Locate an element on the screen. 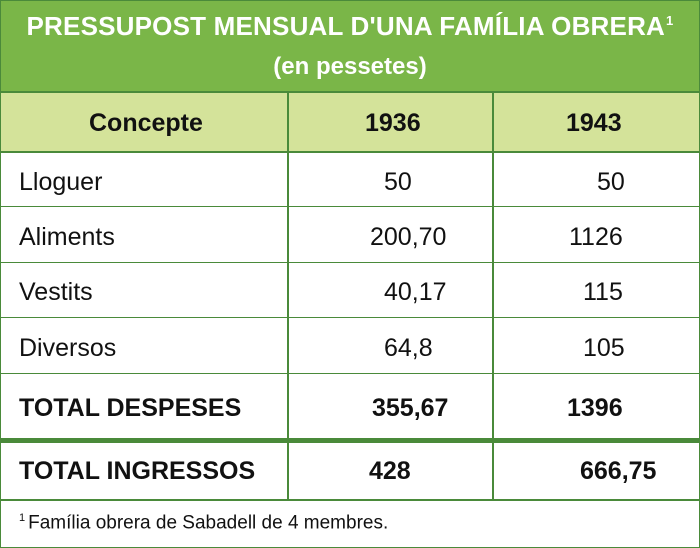 The height and width of the screenshot is (548, 700). total-despeses-label: TOTAL DESPESES is located at coordinates (130, 408).